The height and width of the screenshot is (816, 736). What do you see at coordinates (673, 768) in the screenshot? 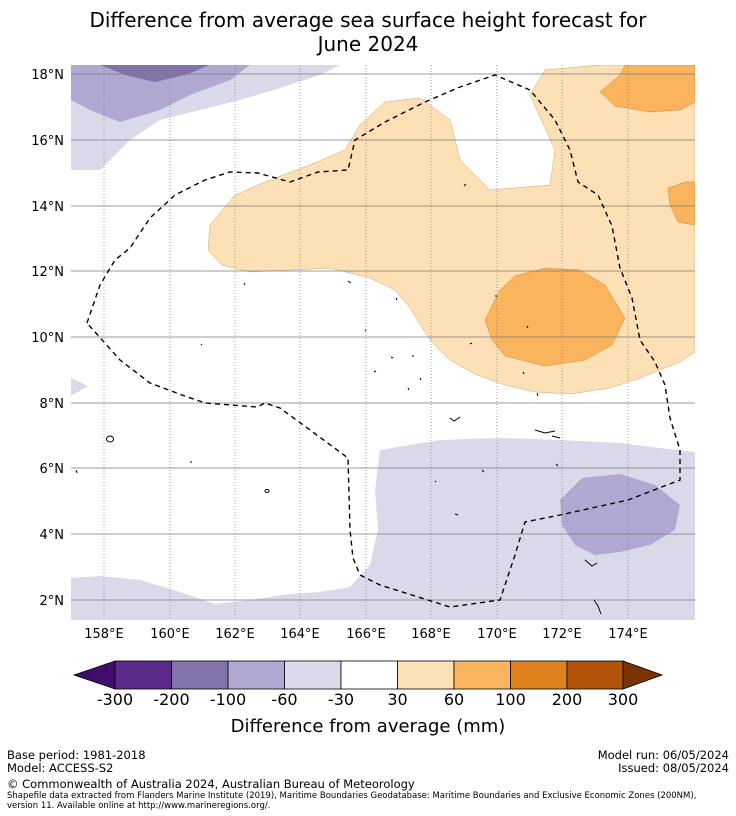
I see `issued-text: Issued: 08/05/2024` at bounding box center [673, 768].